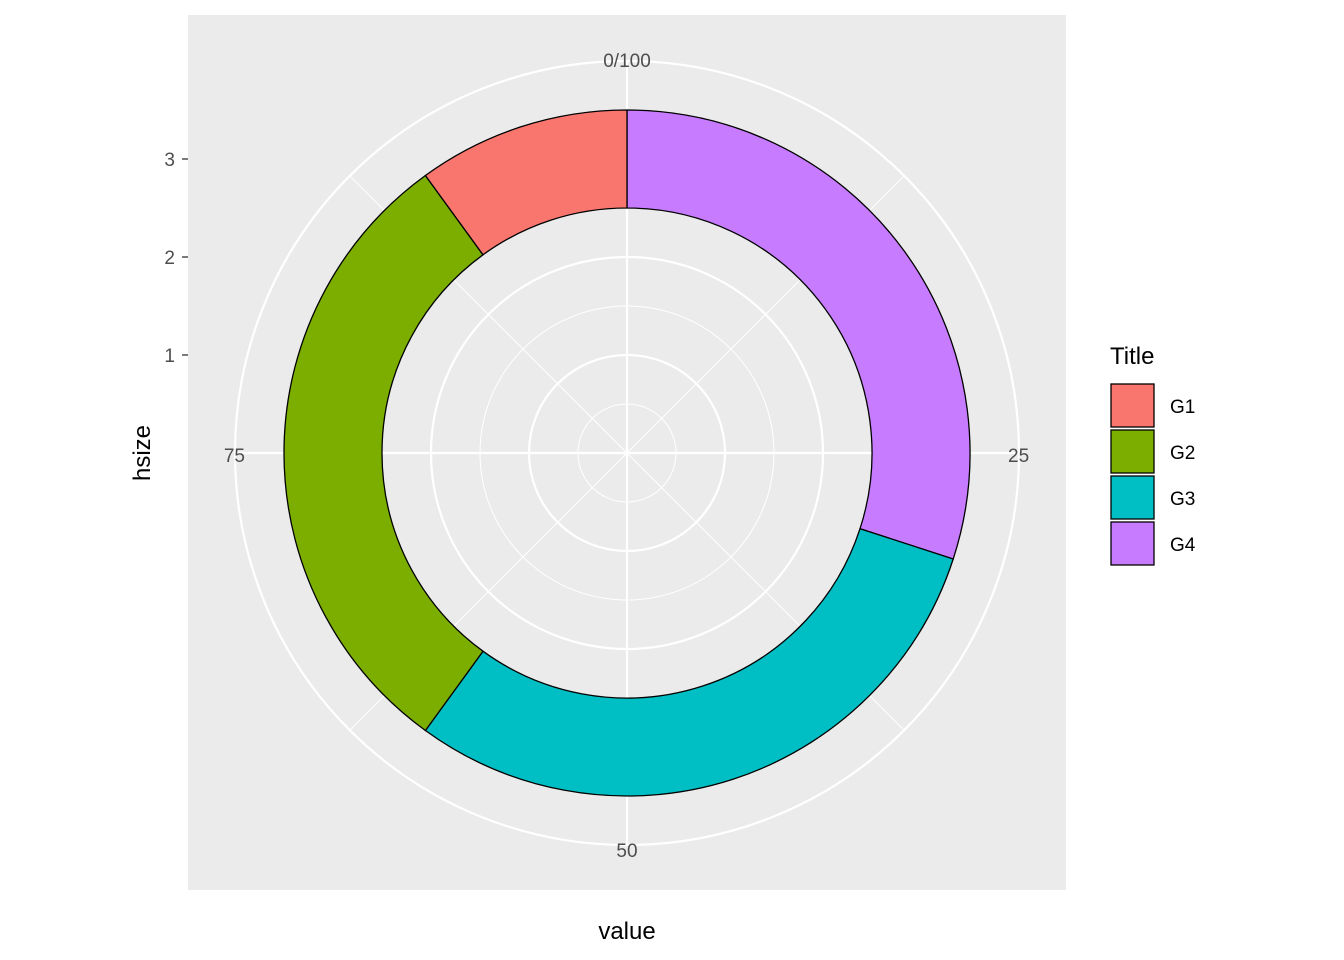  I want to click on theta-tick-label: 50, so click(626, 851).